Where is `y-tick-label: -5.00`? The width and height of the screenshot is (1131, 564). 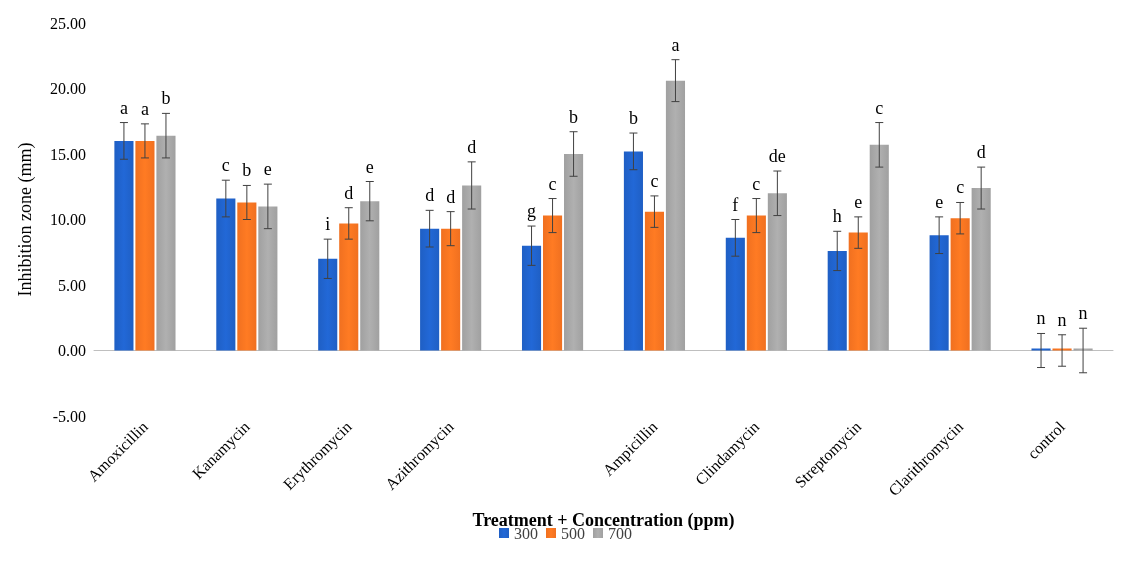 y-tick-label: -5.00 is located at coordinates (69, 416).